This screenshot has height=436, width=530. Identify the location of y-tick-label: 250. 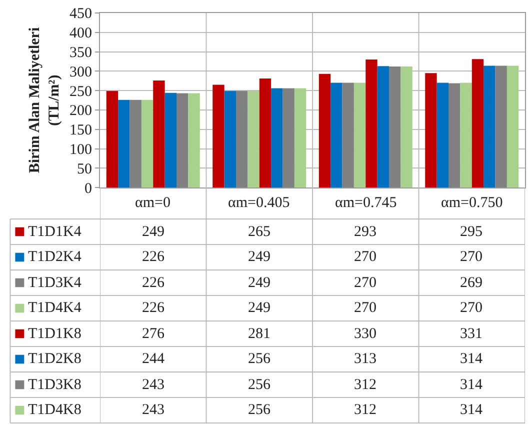
(81, 92).